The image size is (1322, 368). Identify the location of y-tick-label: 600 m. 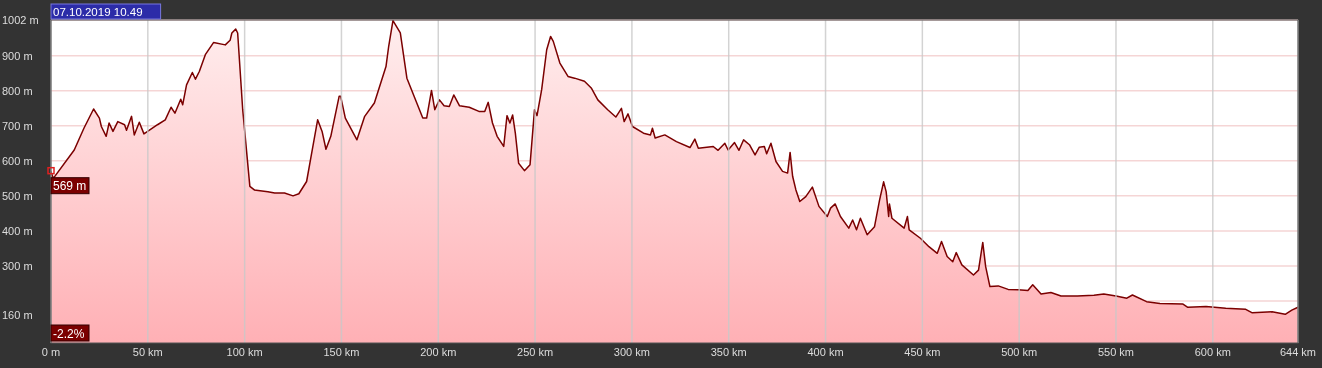
(17, 160).